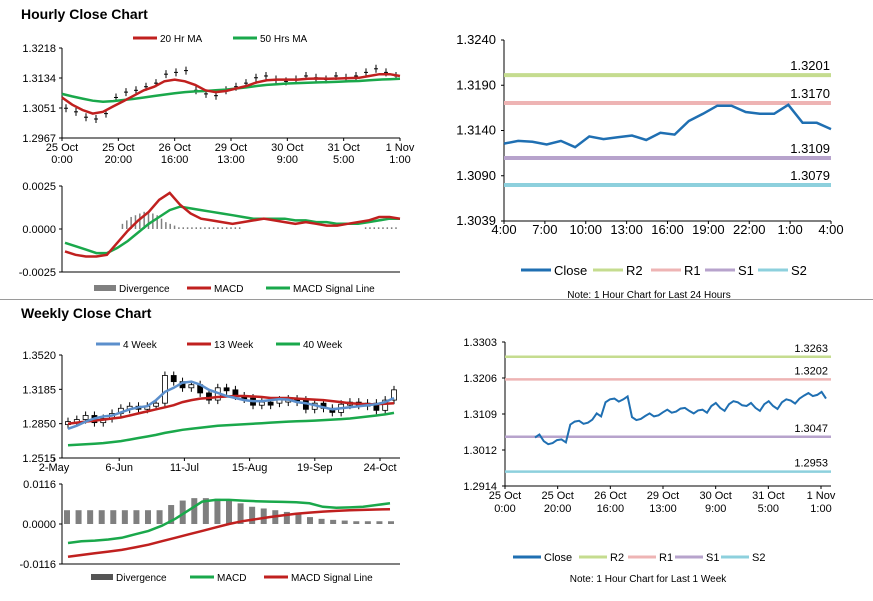 This screenshot has width=873, height=601. Describe the element at coordinates (287, 160) in the screenshot. I see `hourly-price-xtick-label: 9:00` at that location.